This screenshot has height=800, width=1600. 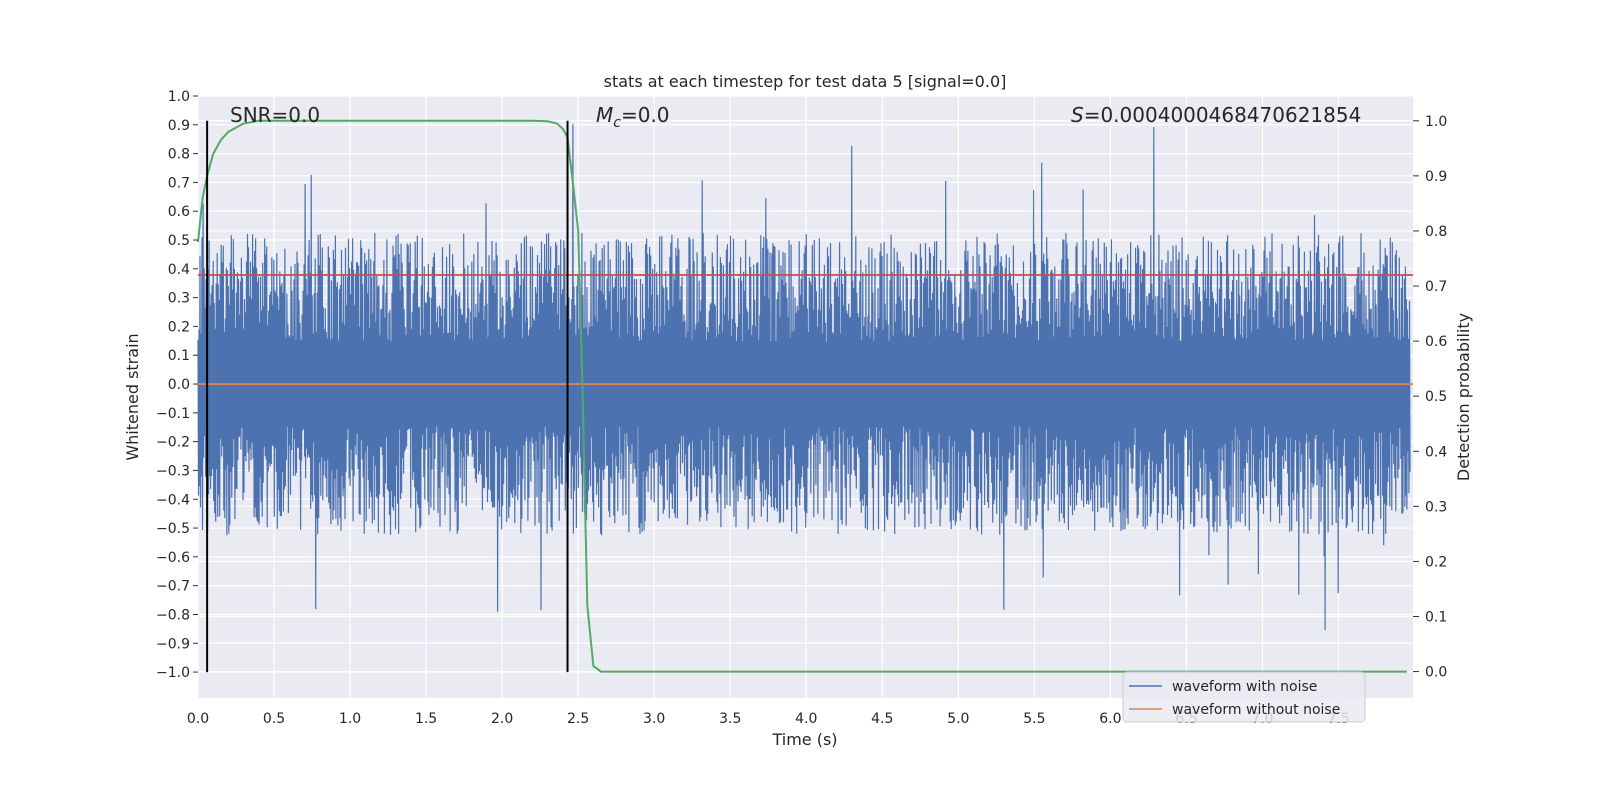 What do you see at coordinates (179, 183) in the screenshot?
I see `y-tick-label: 0.7` at bounding box center [179, 183].